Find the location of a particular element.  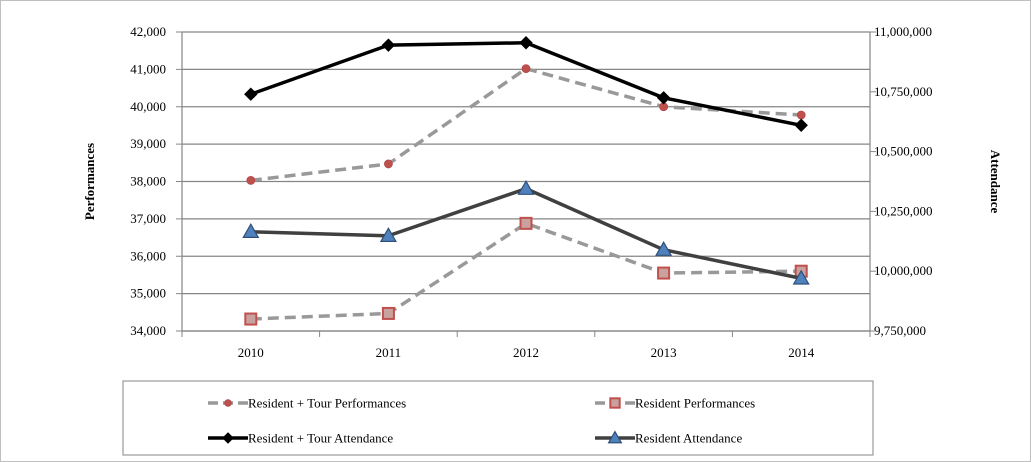

legend-item: Resident + Tour Attendance is located at coordinates (300, 438).